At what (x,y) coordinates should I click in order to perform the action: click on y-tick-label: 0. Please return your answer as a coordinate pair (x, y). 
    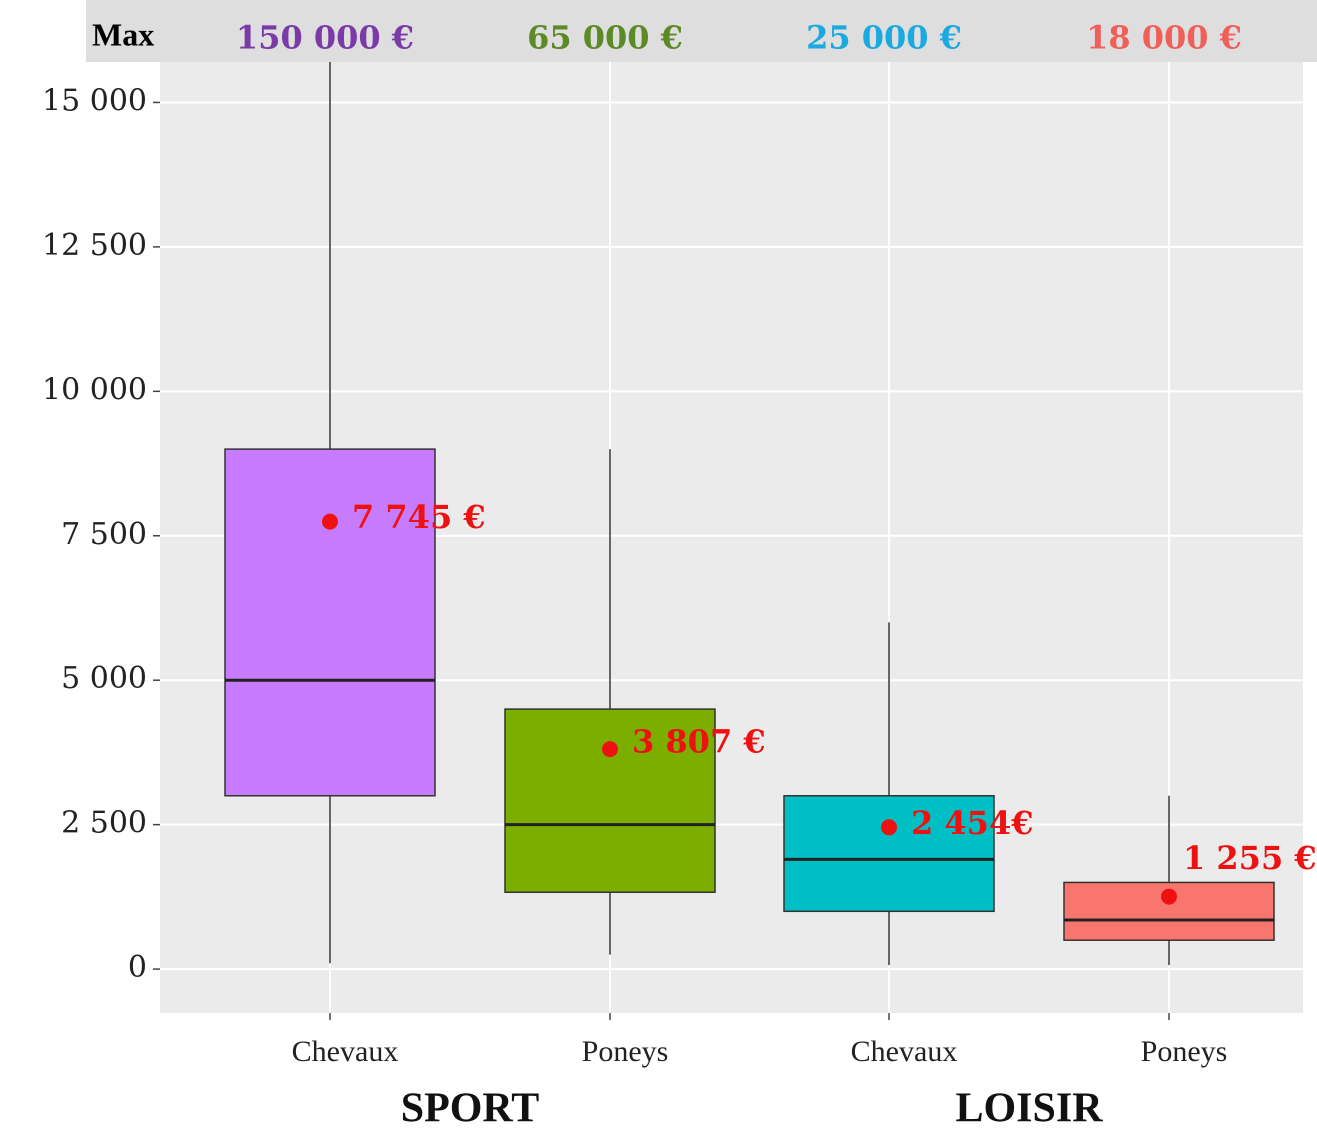
    Looking at the image, I should click on (137, 967).